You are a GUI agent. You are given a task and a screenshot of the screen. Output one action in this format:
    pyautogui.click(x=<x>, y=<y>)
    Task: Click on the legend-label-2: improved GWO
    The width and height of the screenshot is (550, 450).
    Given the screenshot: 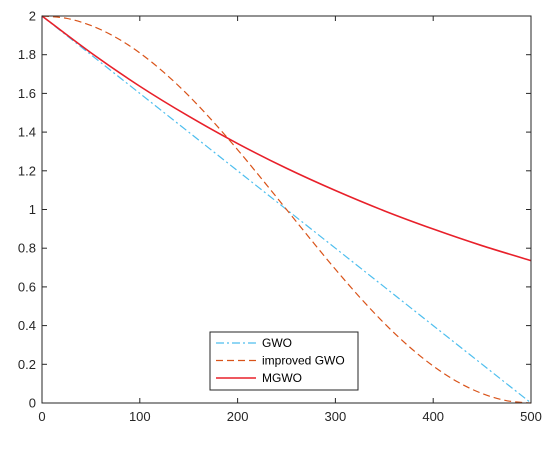 What is the action you would take?
    pyautogui.click(x=303, y=361)
    